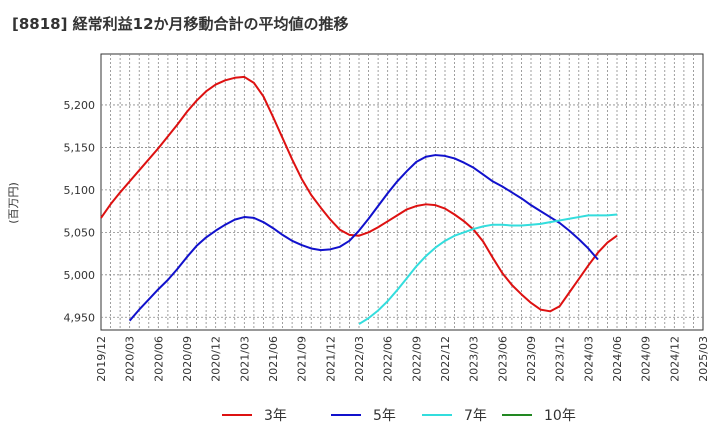 The width and height of the screenshot is (720, 440). Describe the element at coordinates (216, 359) in the screenshot. I see `x-tick-label: 2020/12` at that location.